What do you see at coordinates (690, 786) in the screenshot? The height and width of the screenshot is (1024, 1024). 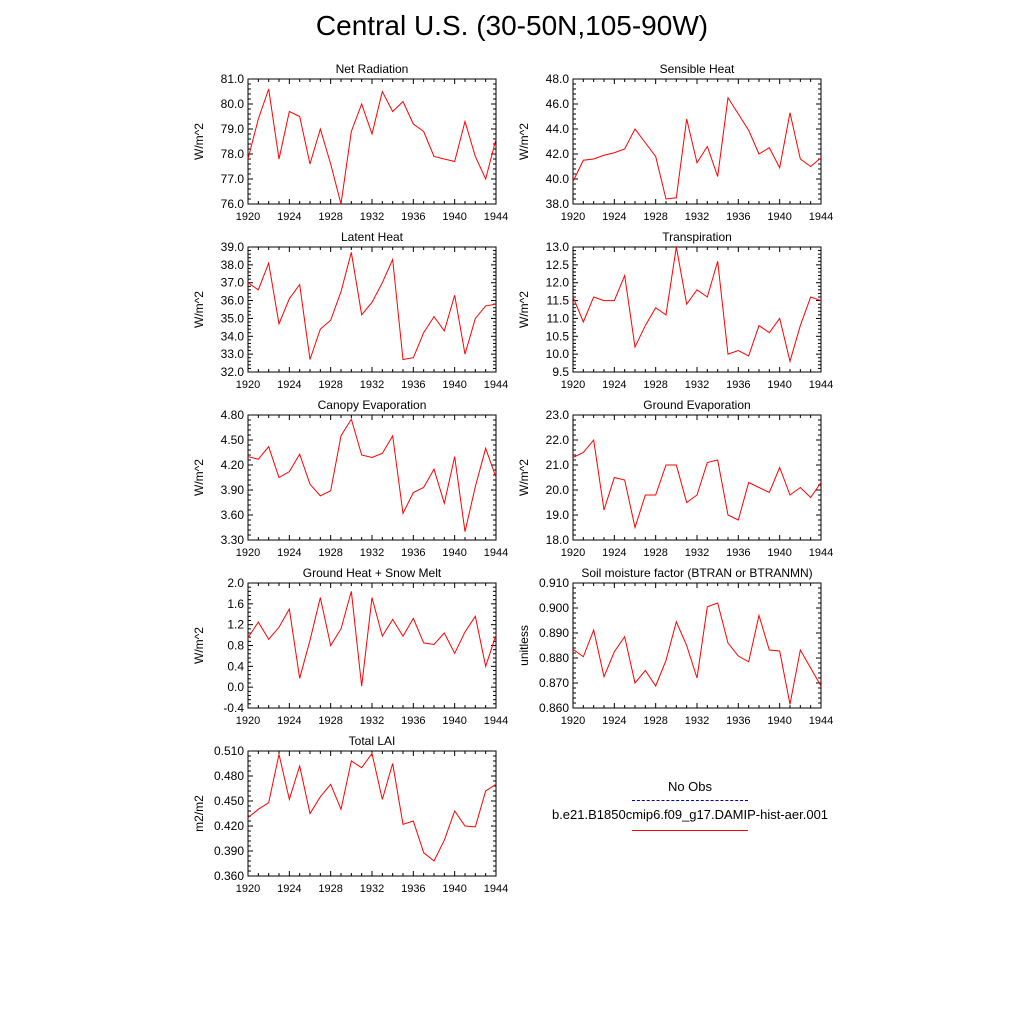 I see `legend-obs-label: No Obs` at bounding box center [690, 786].